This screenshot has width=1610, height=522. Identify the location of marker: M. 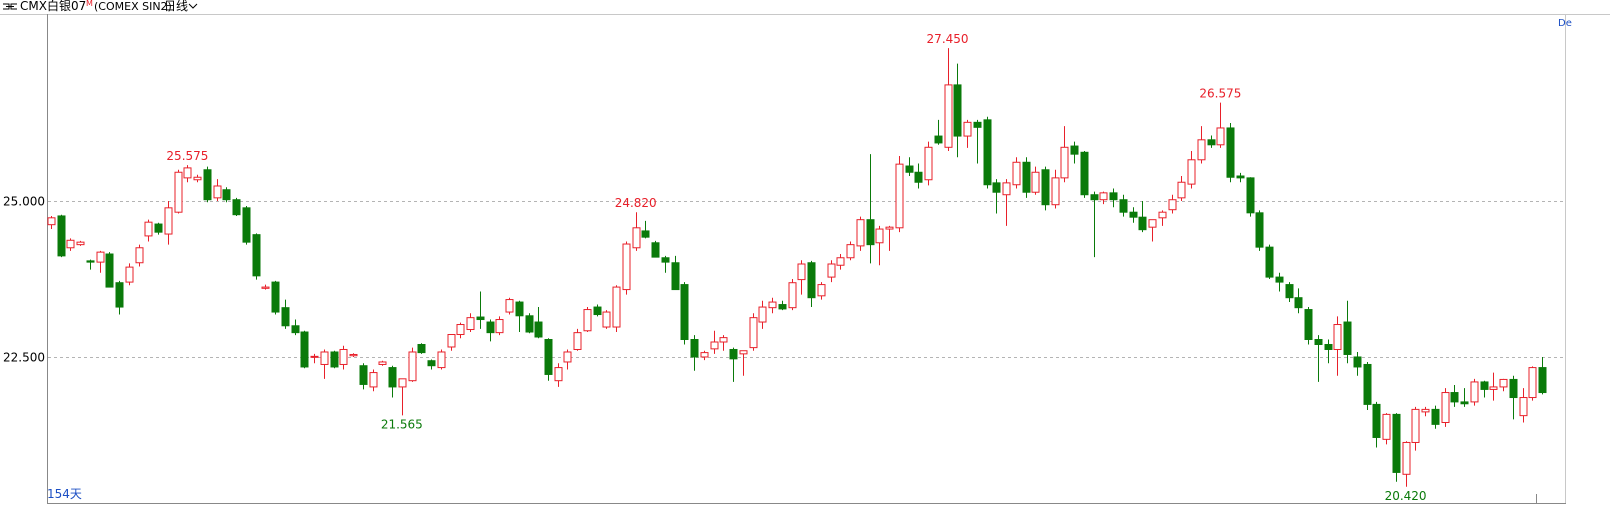
(89, 4).